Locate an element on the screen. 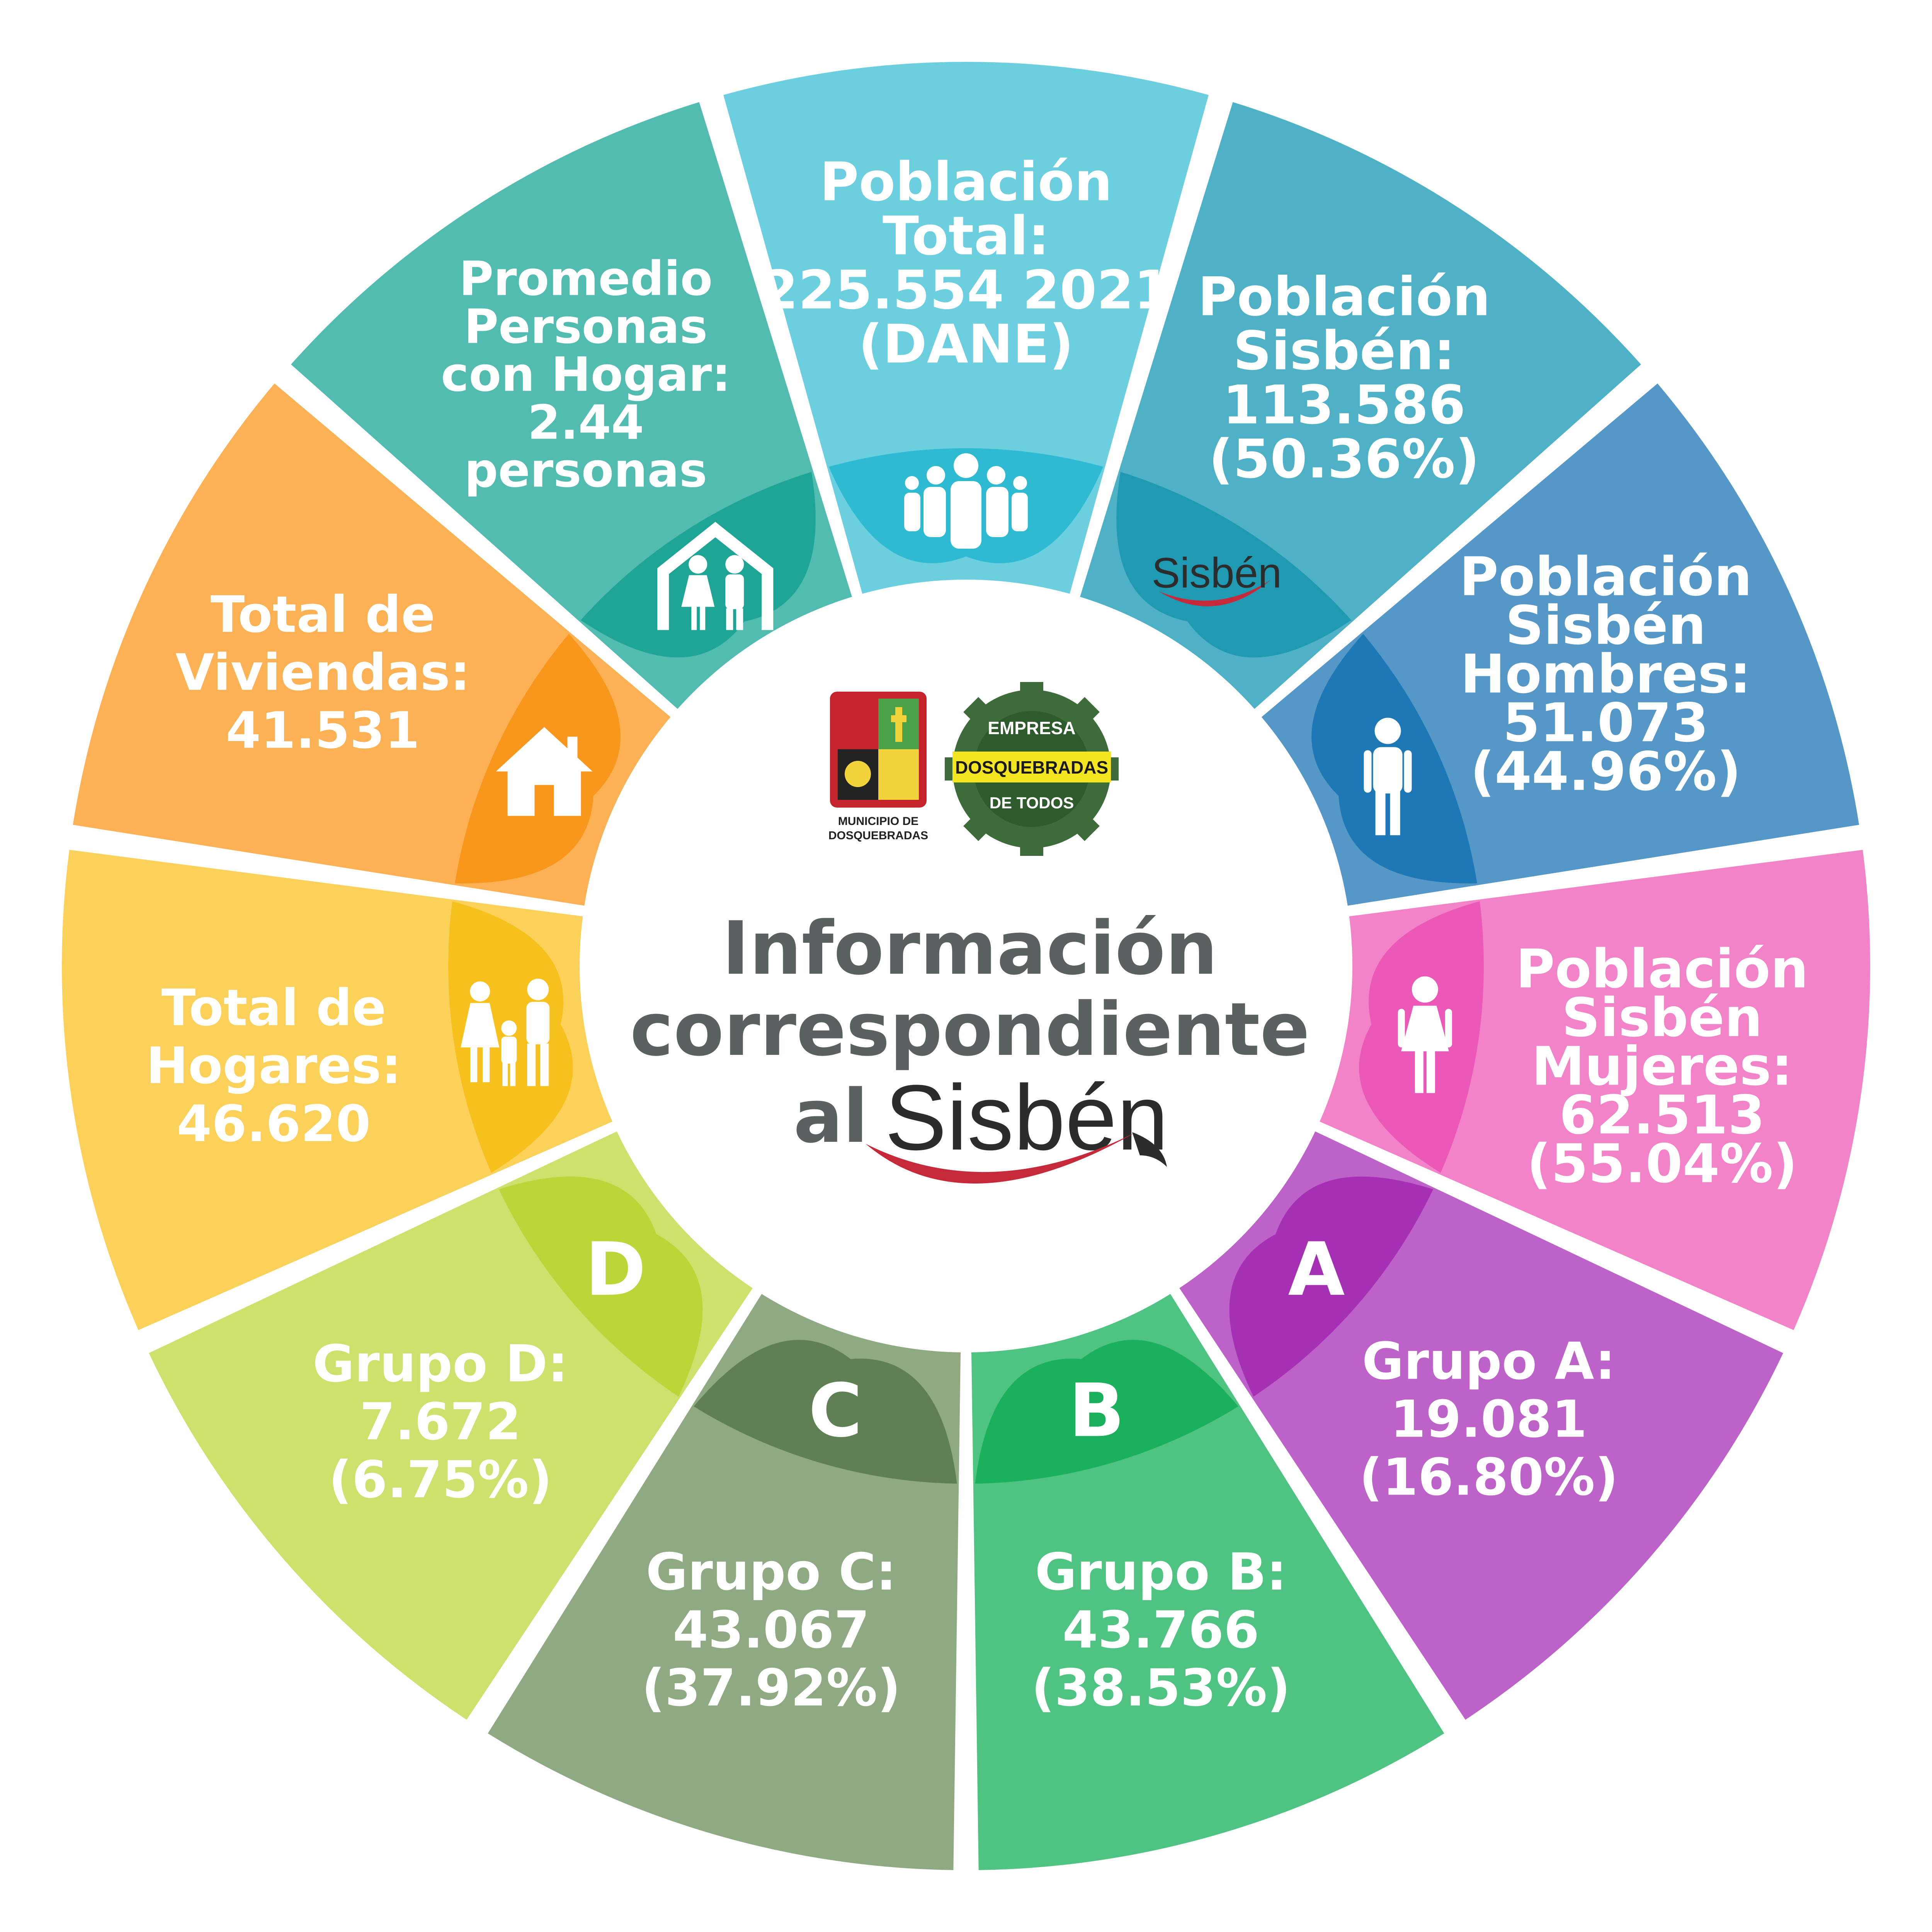 Image resolution: width=1932 pixels, height=1932 pixels. center-title-al: al is located at coordinates (830, 1116).